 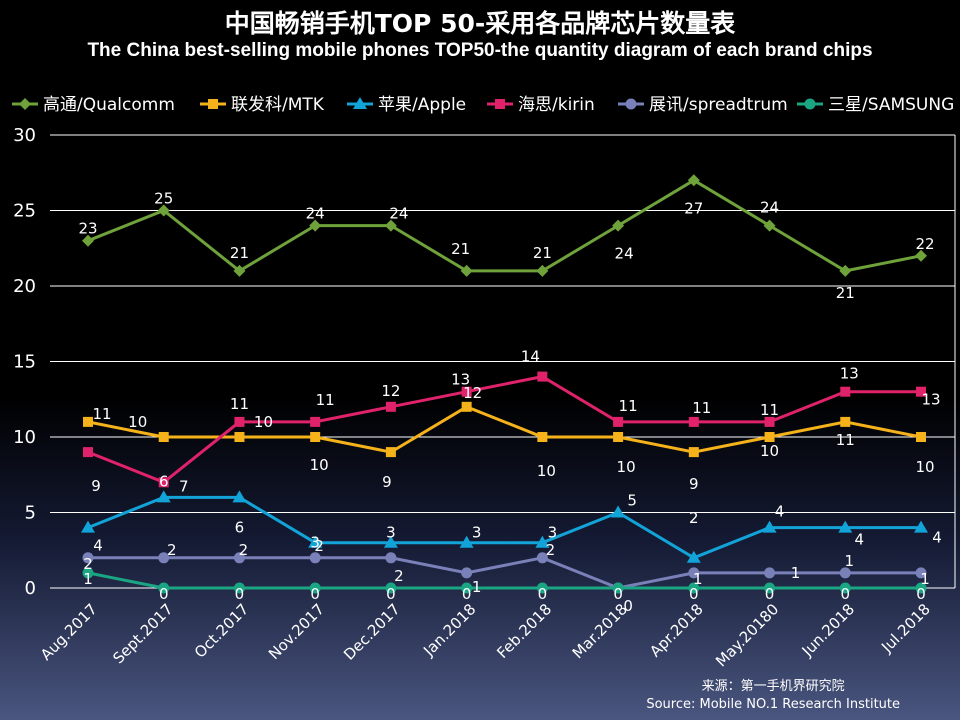 I want to click on source-en: Source: Mobile NO.1 Research Institute, so click(x=773, y=704).